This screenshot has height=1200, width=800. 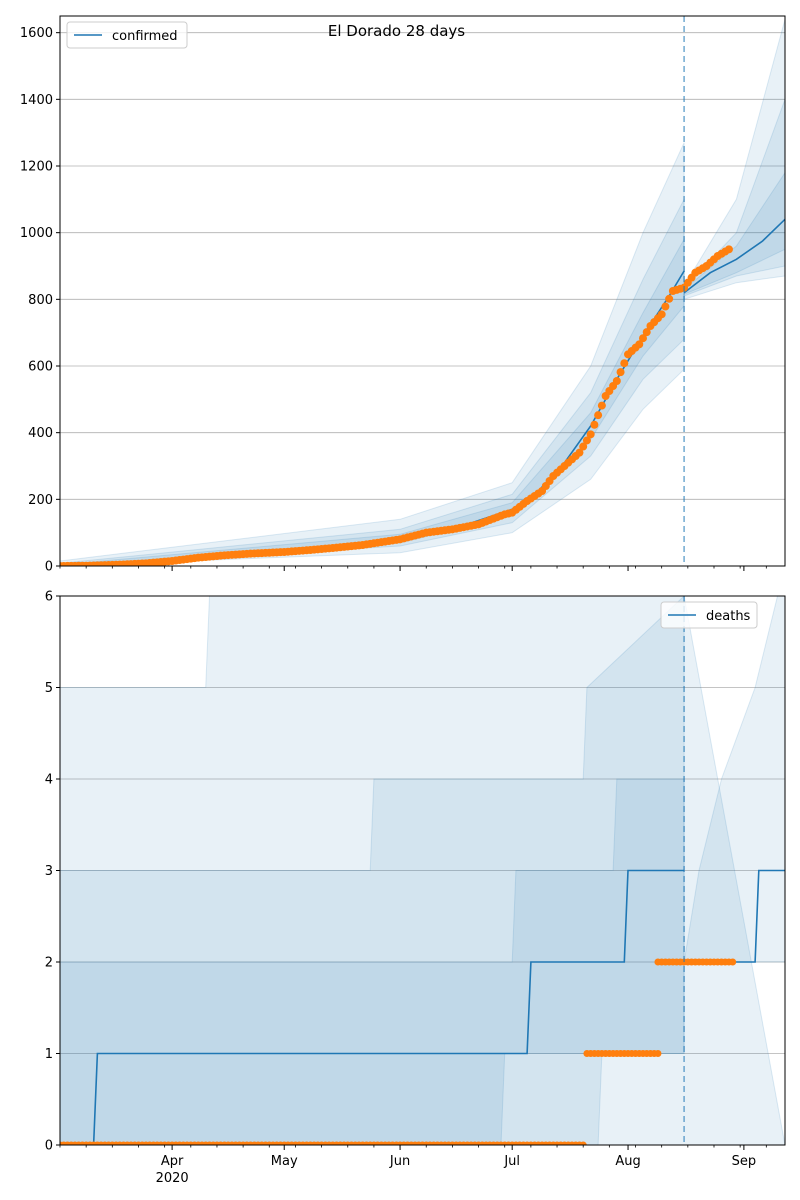 I want to click on x-tick-label: May, so click(x=284, y=1161).